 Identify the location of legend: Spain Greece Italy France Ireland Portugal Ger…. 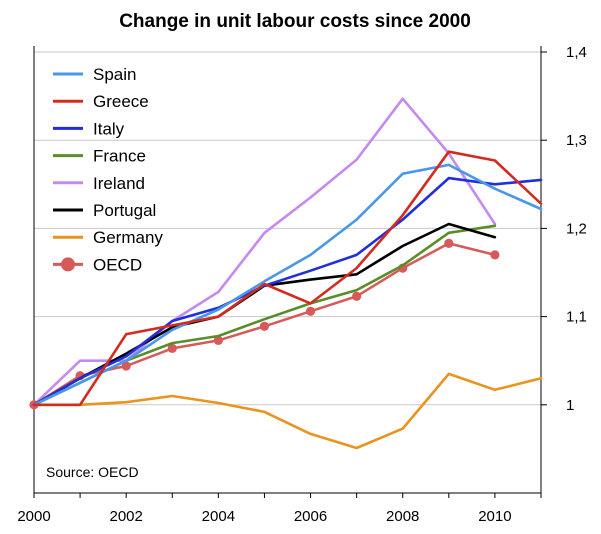
(108, 169).